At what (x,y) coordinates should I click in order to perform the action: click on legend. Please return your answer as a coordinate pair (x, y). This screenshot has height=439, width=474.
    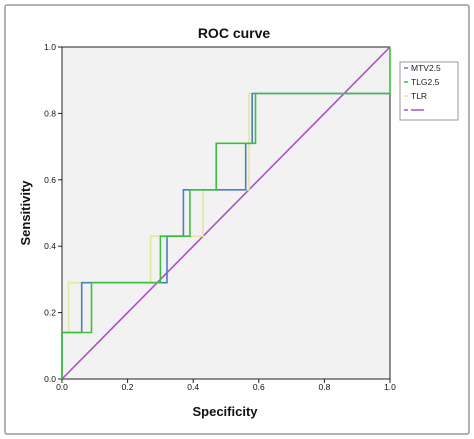
    Looking at the image, I should click on (429, 91).